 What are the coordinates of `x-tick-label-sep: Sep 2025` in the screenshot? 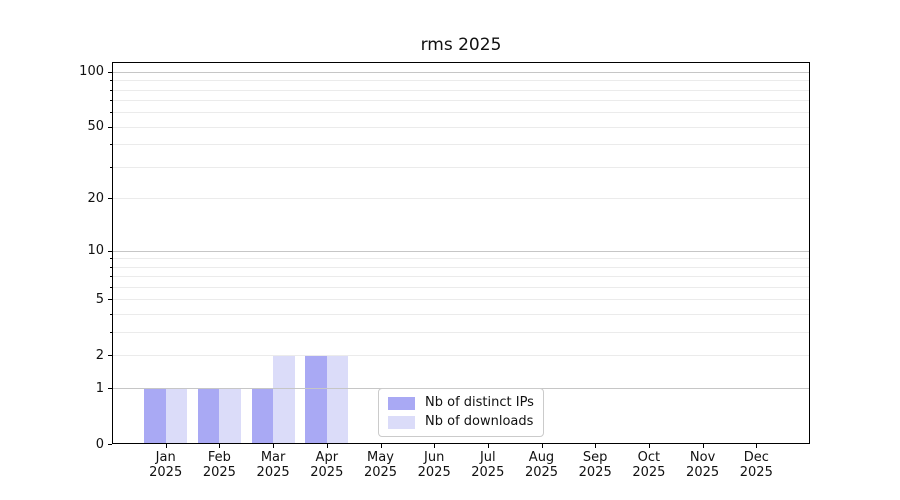 It's located at (595, 465).